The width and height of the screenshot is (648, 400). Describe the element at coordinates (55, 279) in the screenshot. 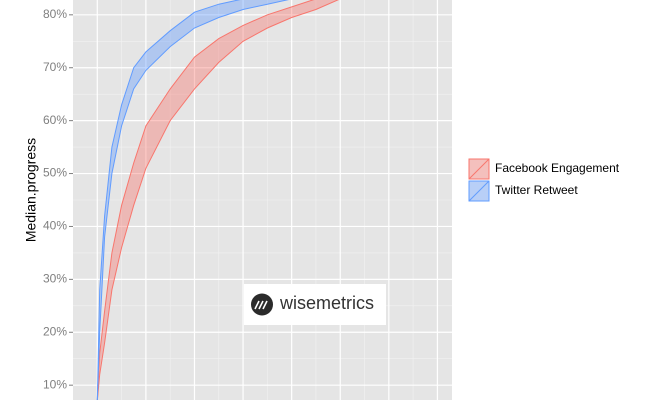

I see `y-tick-label: 30%` at that location.